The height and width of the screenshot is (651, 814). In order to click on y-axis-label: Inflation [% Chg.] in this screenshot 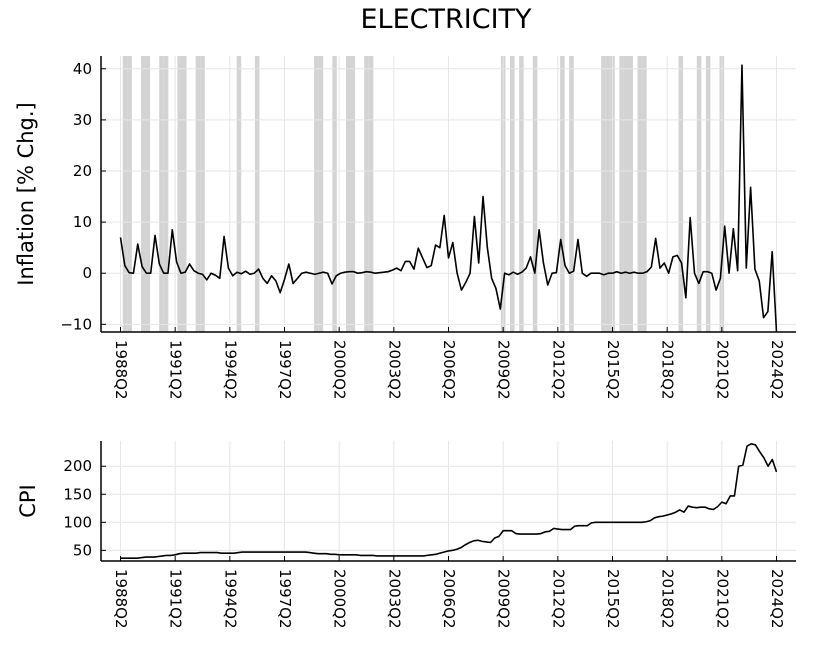, I will do `click(26, 194)`.